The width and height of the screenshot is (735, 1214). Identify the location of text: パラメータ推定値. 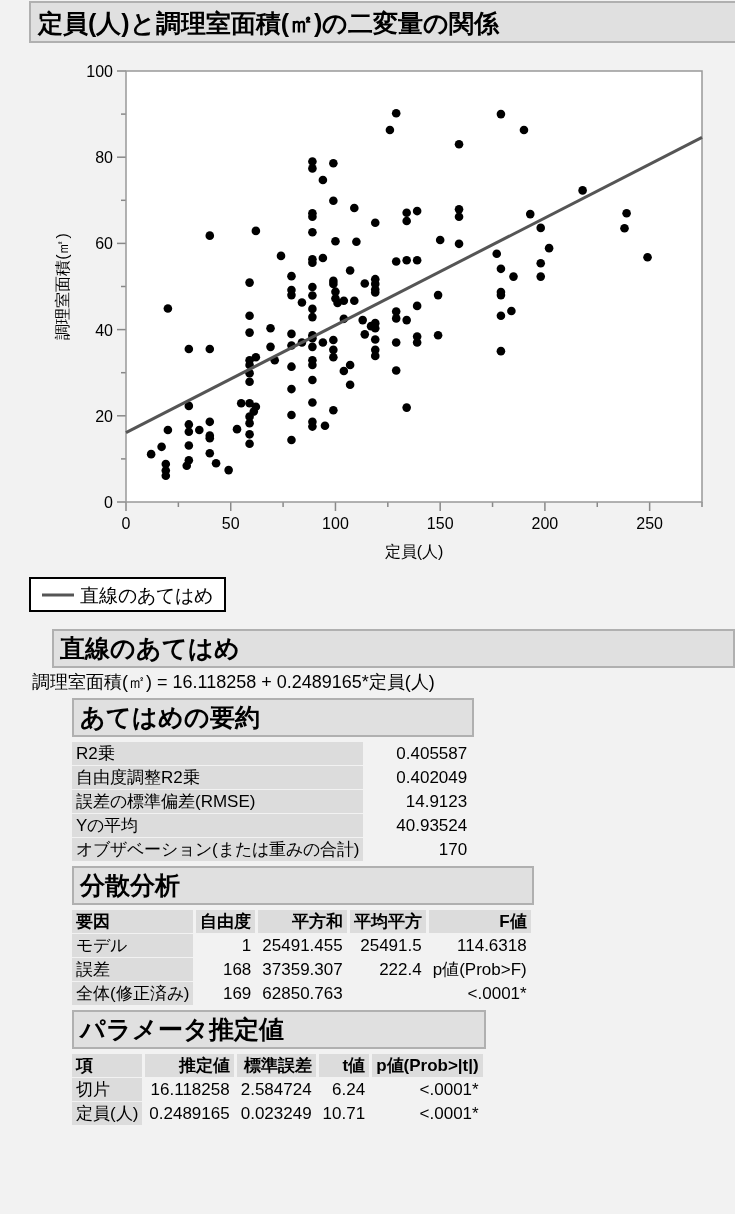
(279, 1029).